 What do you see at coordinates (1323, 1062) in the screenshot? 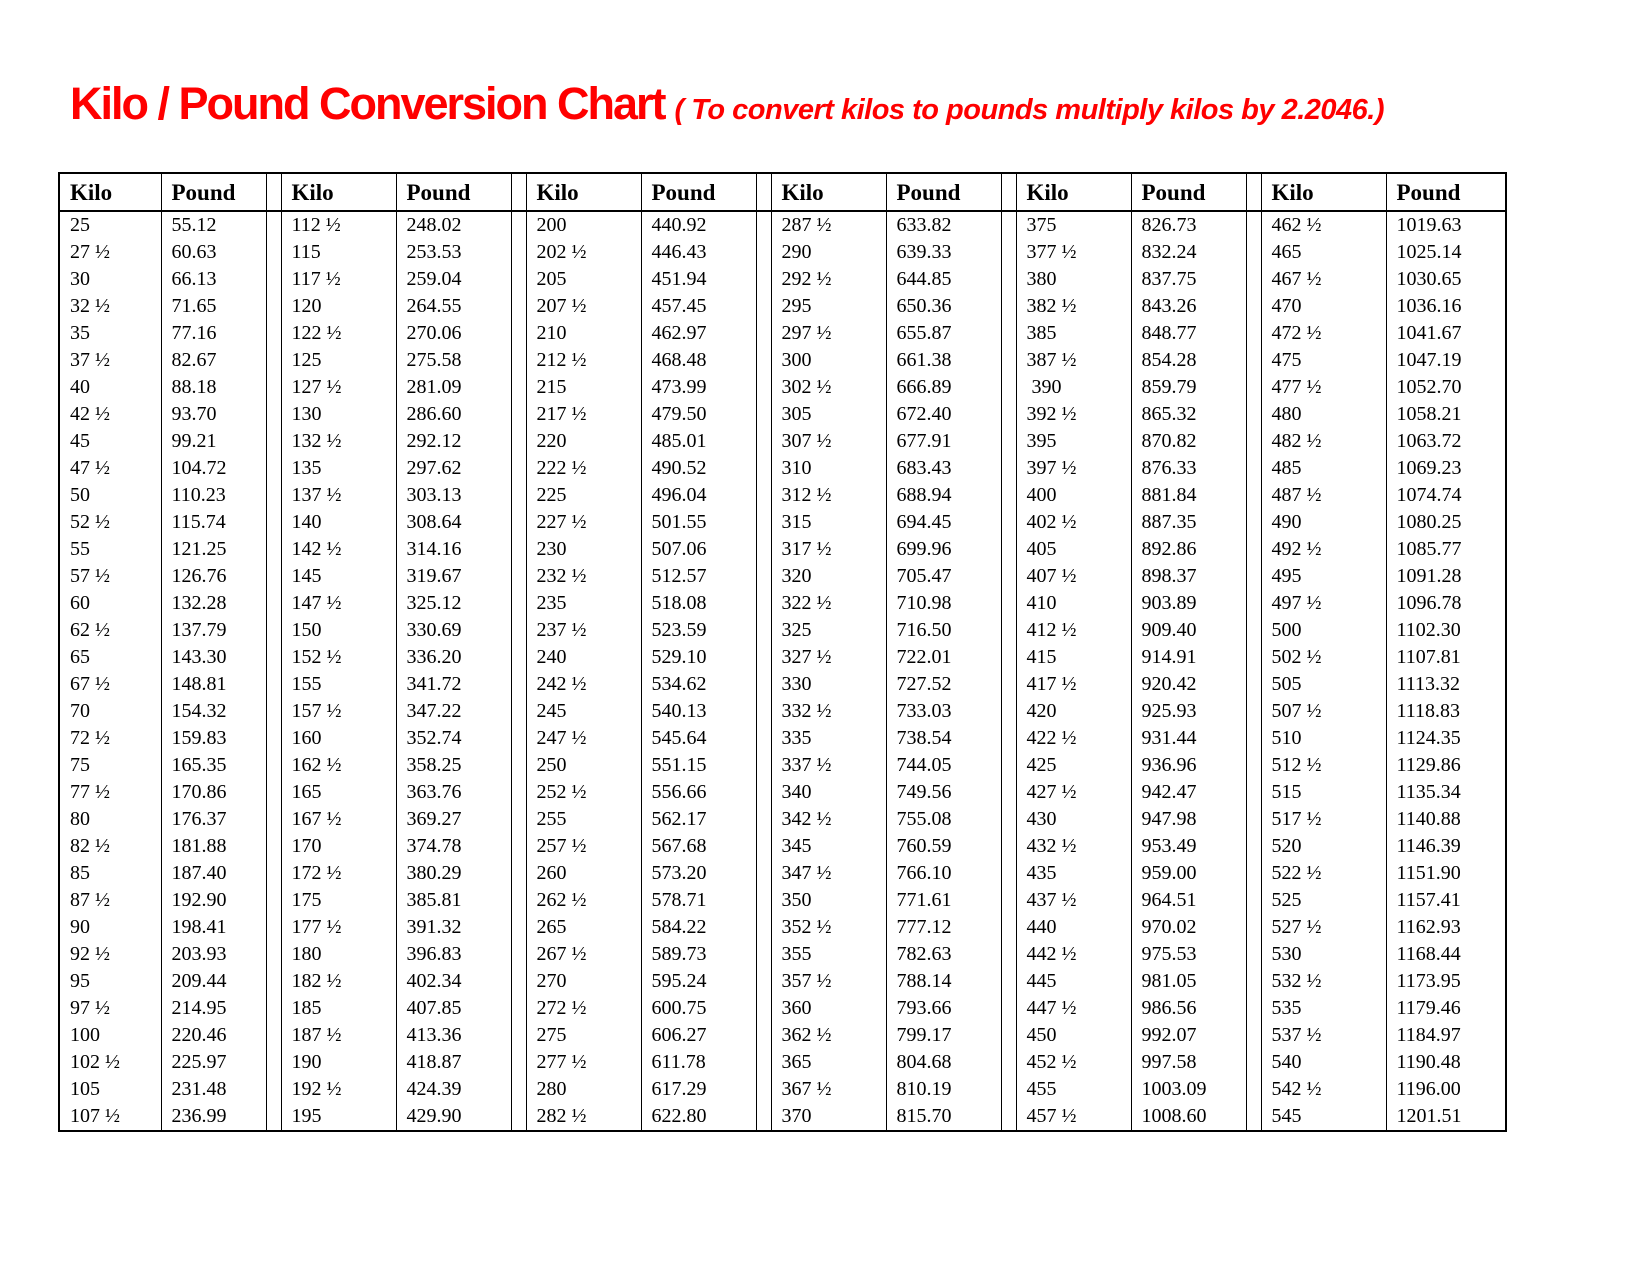
I see `kilo-cell: 540` at bounding box center [1323, 1062].